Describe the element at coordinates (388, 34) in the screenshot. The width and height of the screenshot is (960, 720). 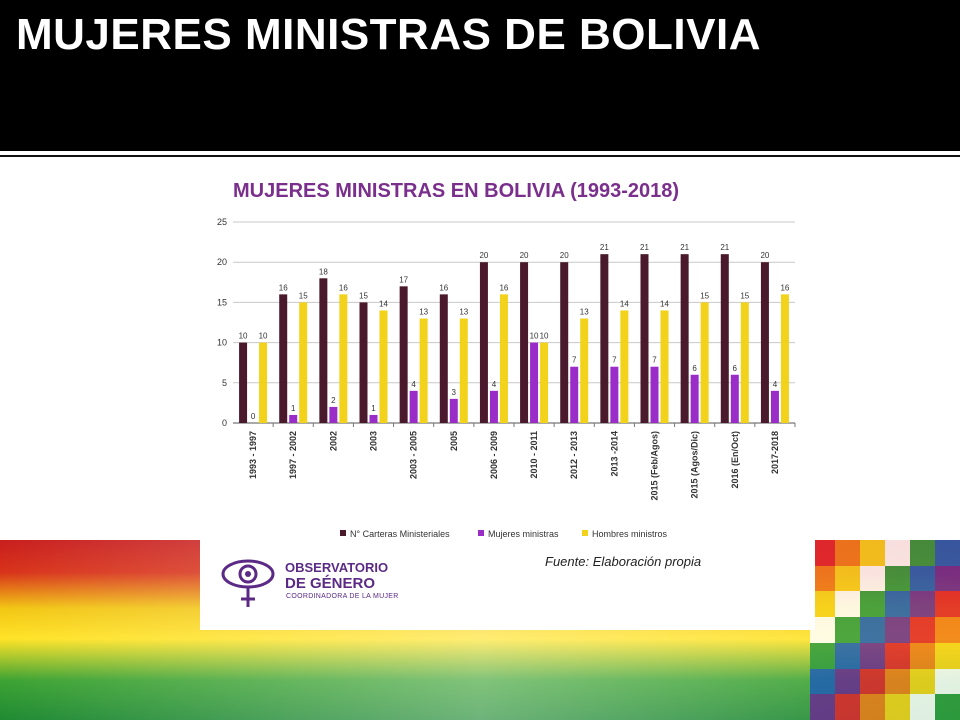
I see `slide-title: MUJERES MINISTRAS DE BOLIVIA` at that location.